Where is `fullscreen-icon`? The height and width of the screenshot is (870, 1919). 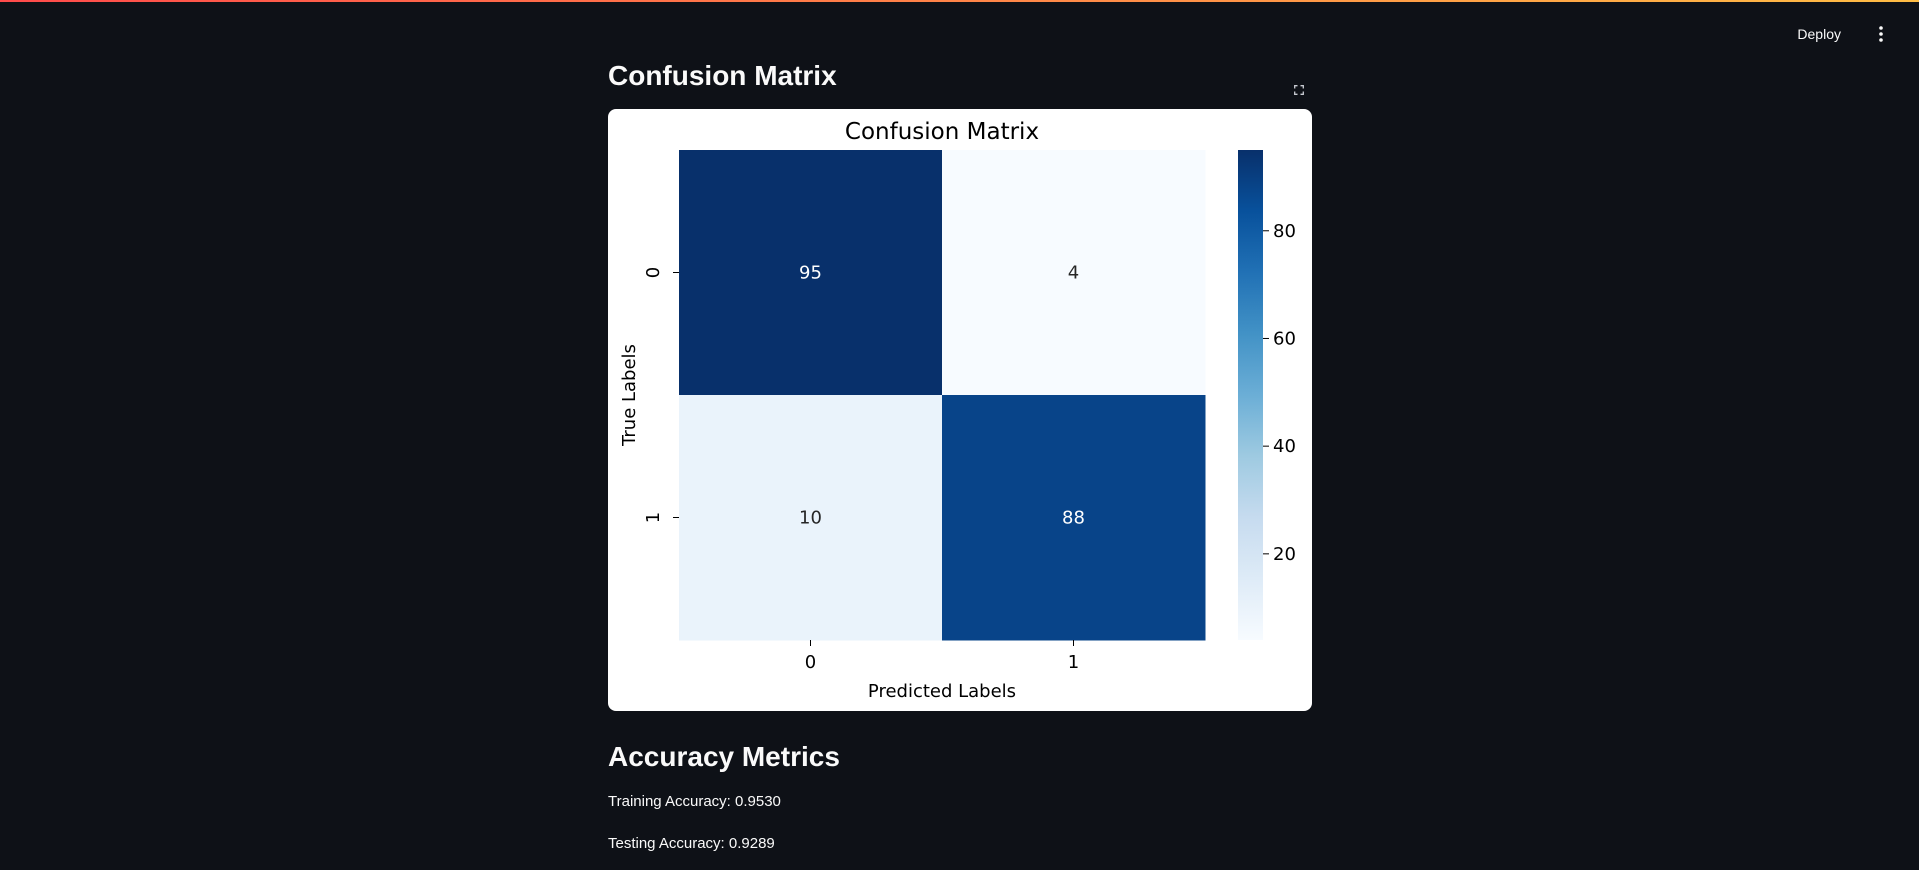
fullscreen-icon is located at coordinates (1299, 90).